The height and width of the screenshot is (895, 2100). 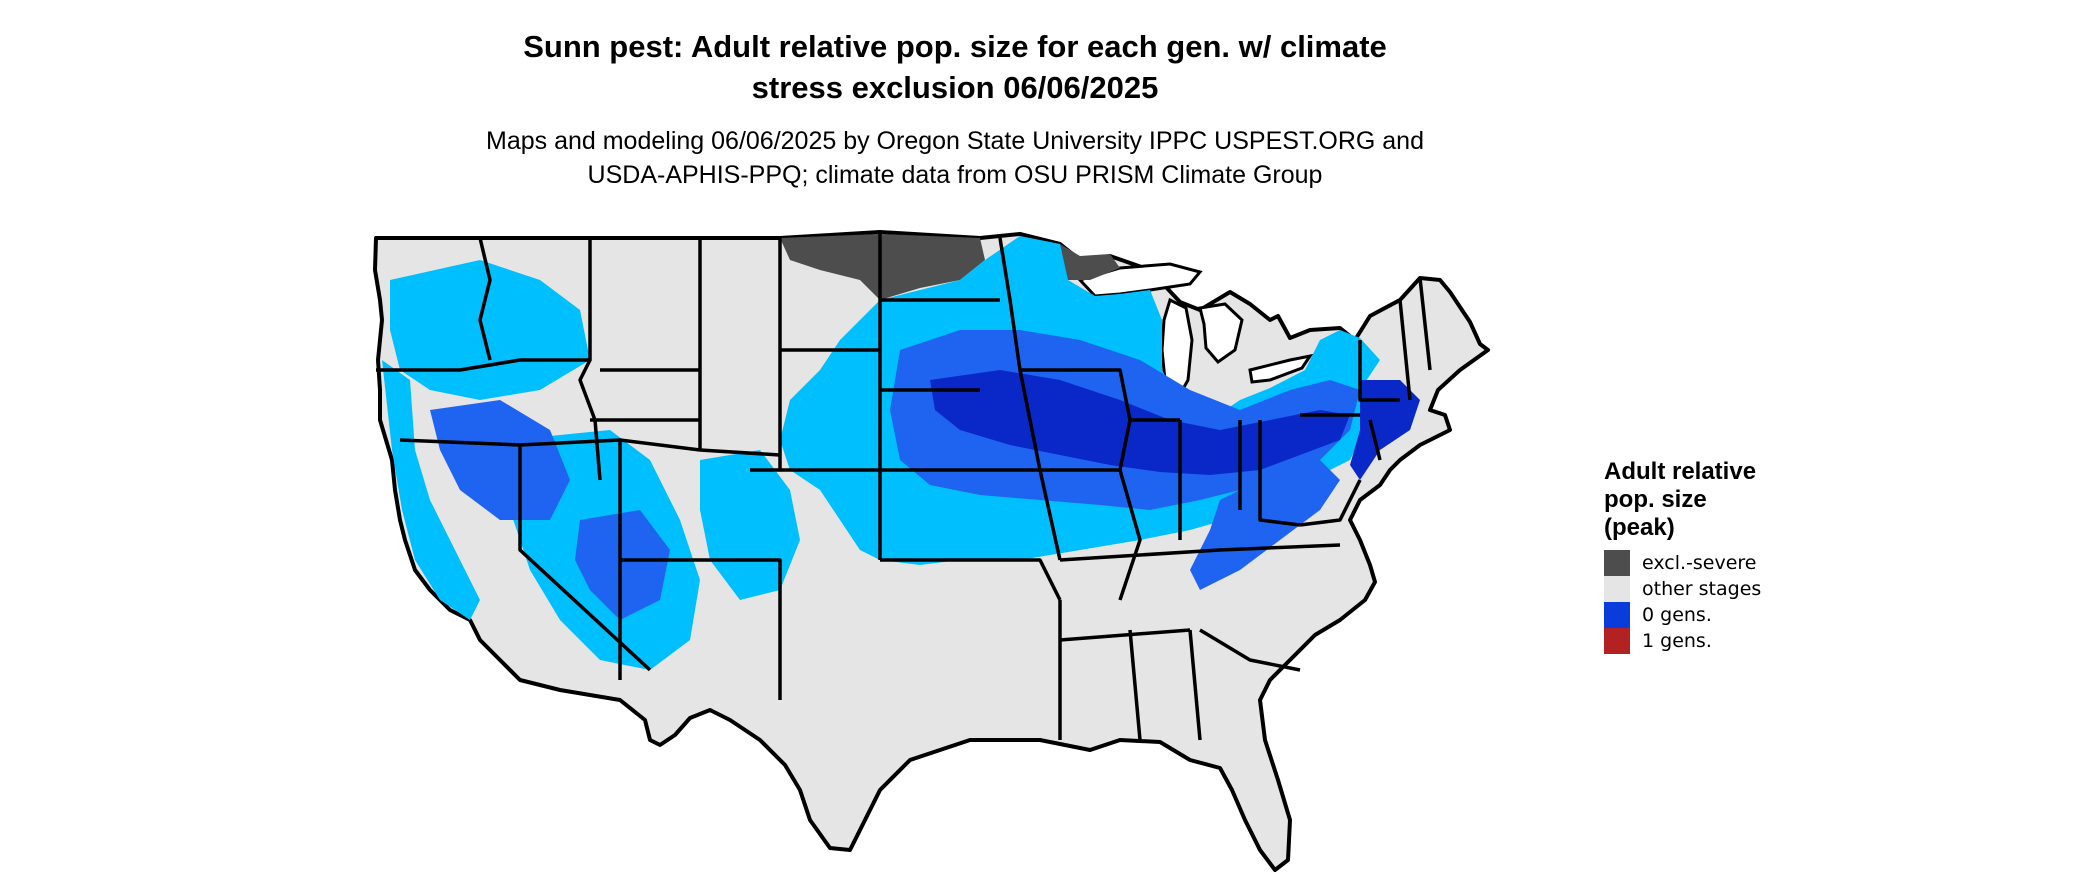 I want to click on lake-huron, so click(x=1221, y=333).